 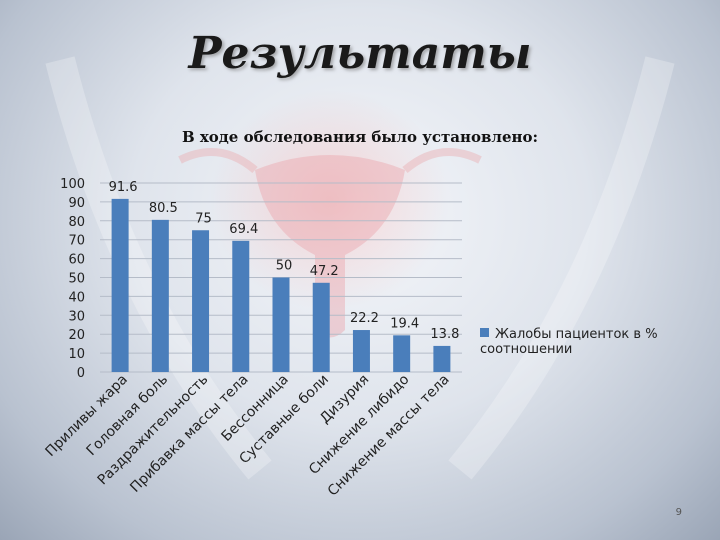 I want to click on legend-label: Жалобы пациенток в % соотношении, so click(x=569, y=342).